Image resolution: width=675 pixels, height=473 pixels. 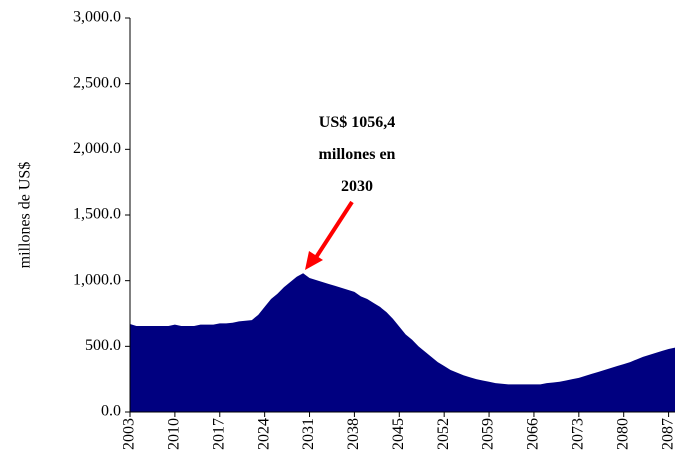 What do you see at coordinates (357, 154) in the screenshot?
I see `annotation-text: millones en` at bounding box center [357, 154].